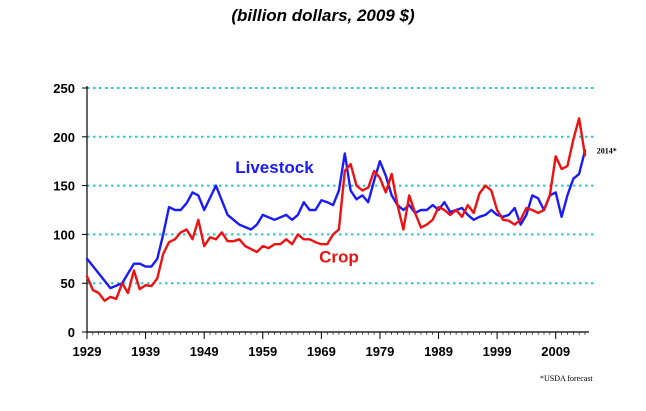  Describe the element at coordinates (339, 257) in the screenshot. I see `series-label-crop: Crop` at that location.